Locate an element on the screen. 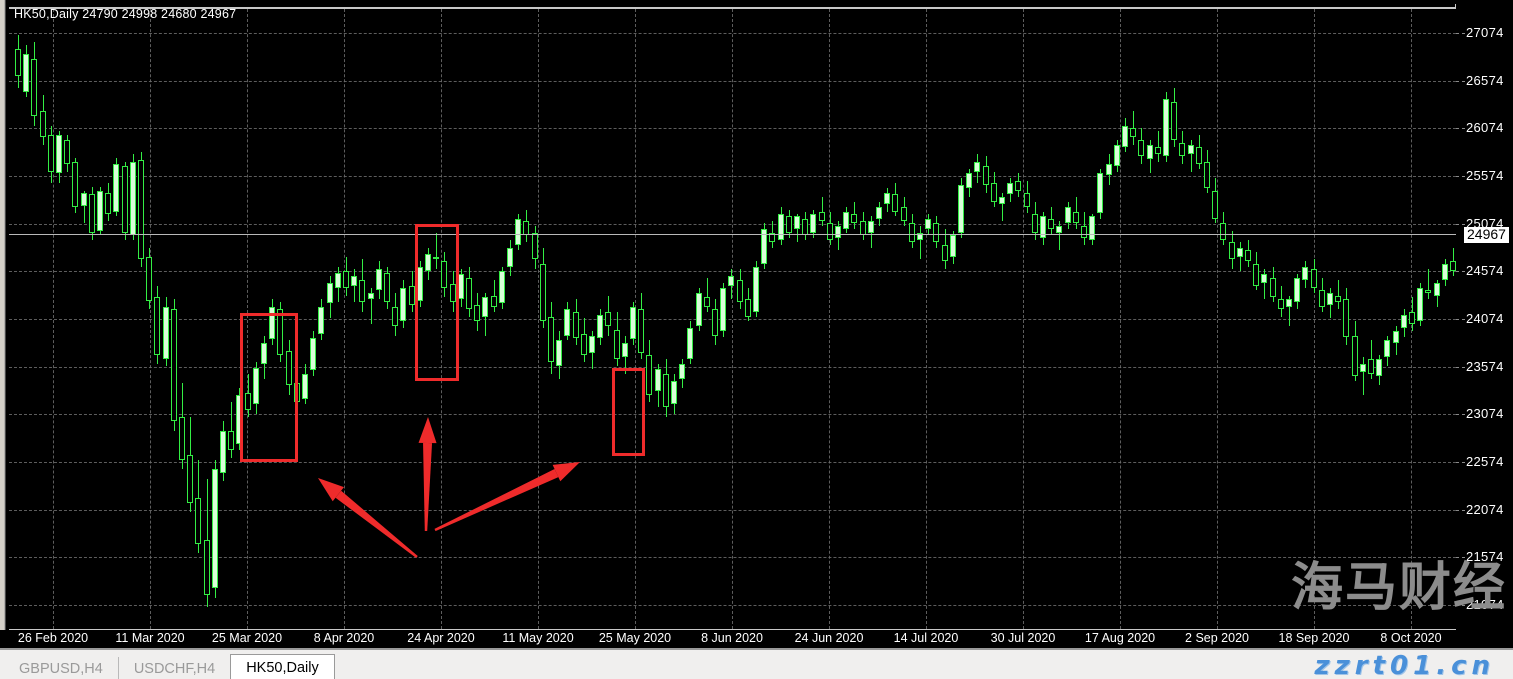 This screenshot has width=1513, height=679. annotation-box-left is located at coordinates (269, 387).